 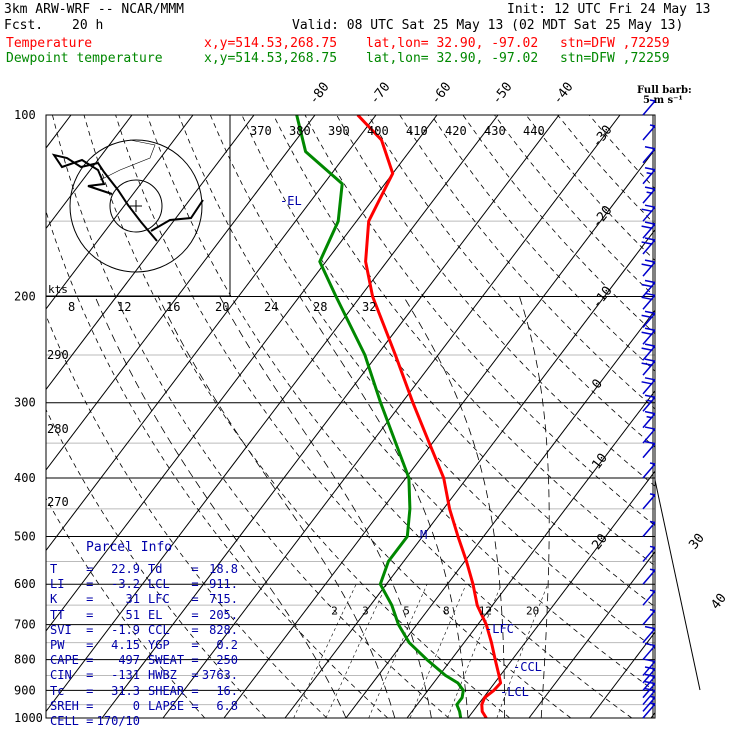 I want to click on parcel-cell: 205., so click(x=223, y=614).